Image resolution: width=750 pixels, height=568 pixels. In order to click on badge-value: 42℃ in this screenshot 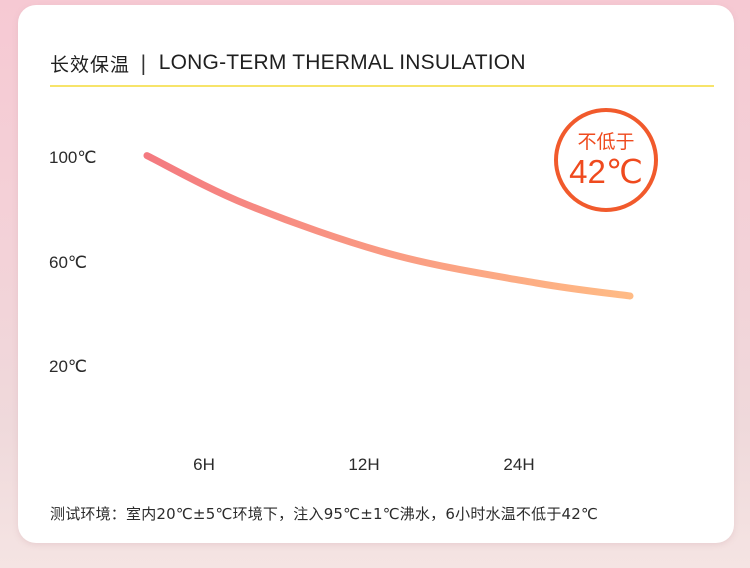, I will do `click(606, 171)`.